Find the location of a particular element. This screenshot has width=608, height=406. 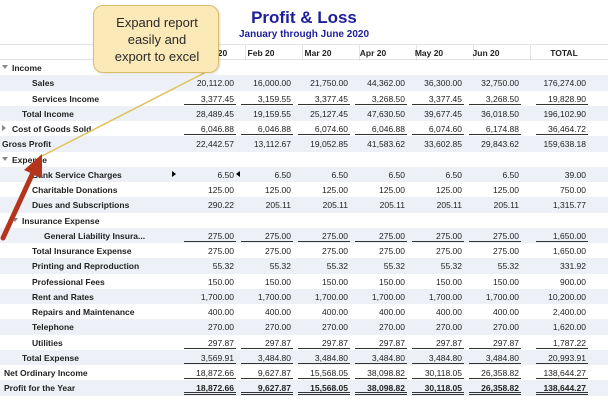

row-value: 15,568.05 is located at coordinates (329, 373).